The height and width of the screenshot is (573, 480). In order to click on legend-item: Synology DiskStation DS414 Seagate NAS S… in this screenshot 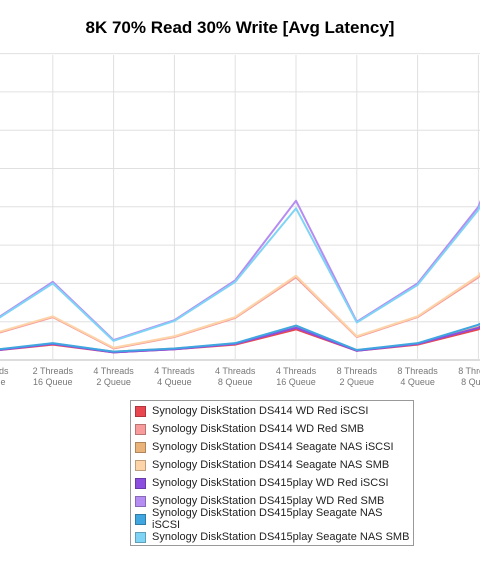, I will do `click(274, 465)`.